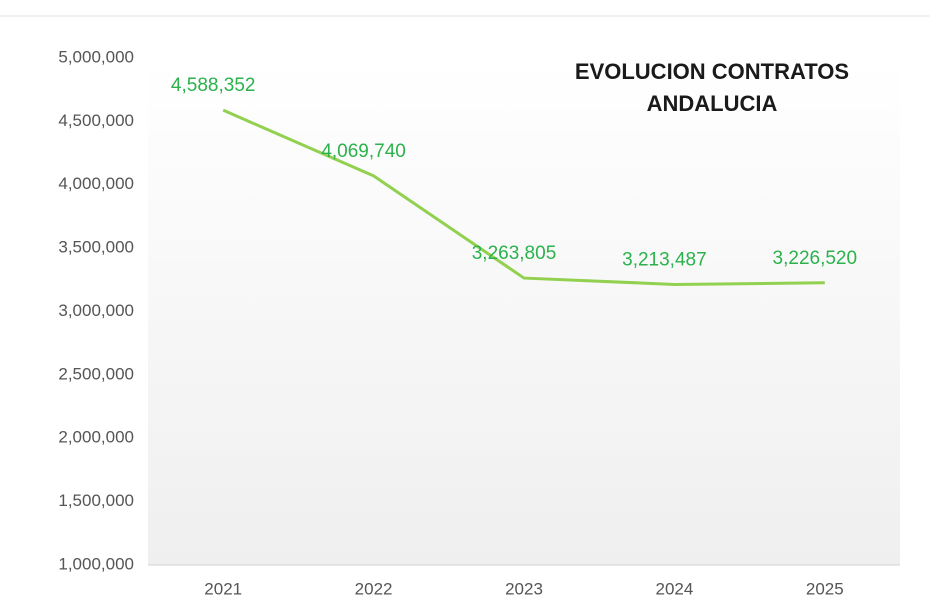  I want to click on data-label: 3,213,487, so click(664, 259).